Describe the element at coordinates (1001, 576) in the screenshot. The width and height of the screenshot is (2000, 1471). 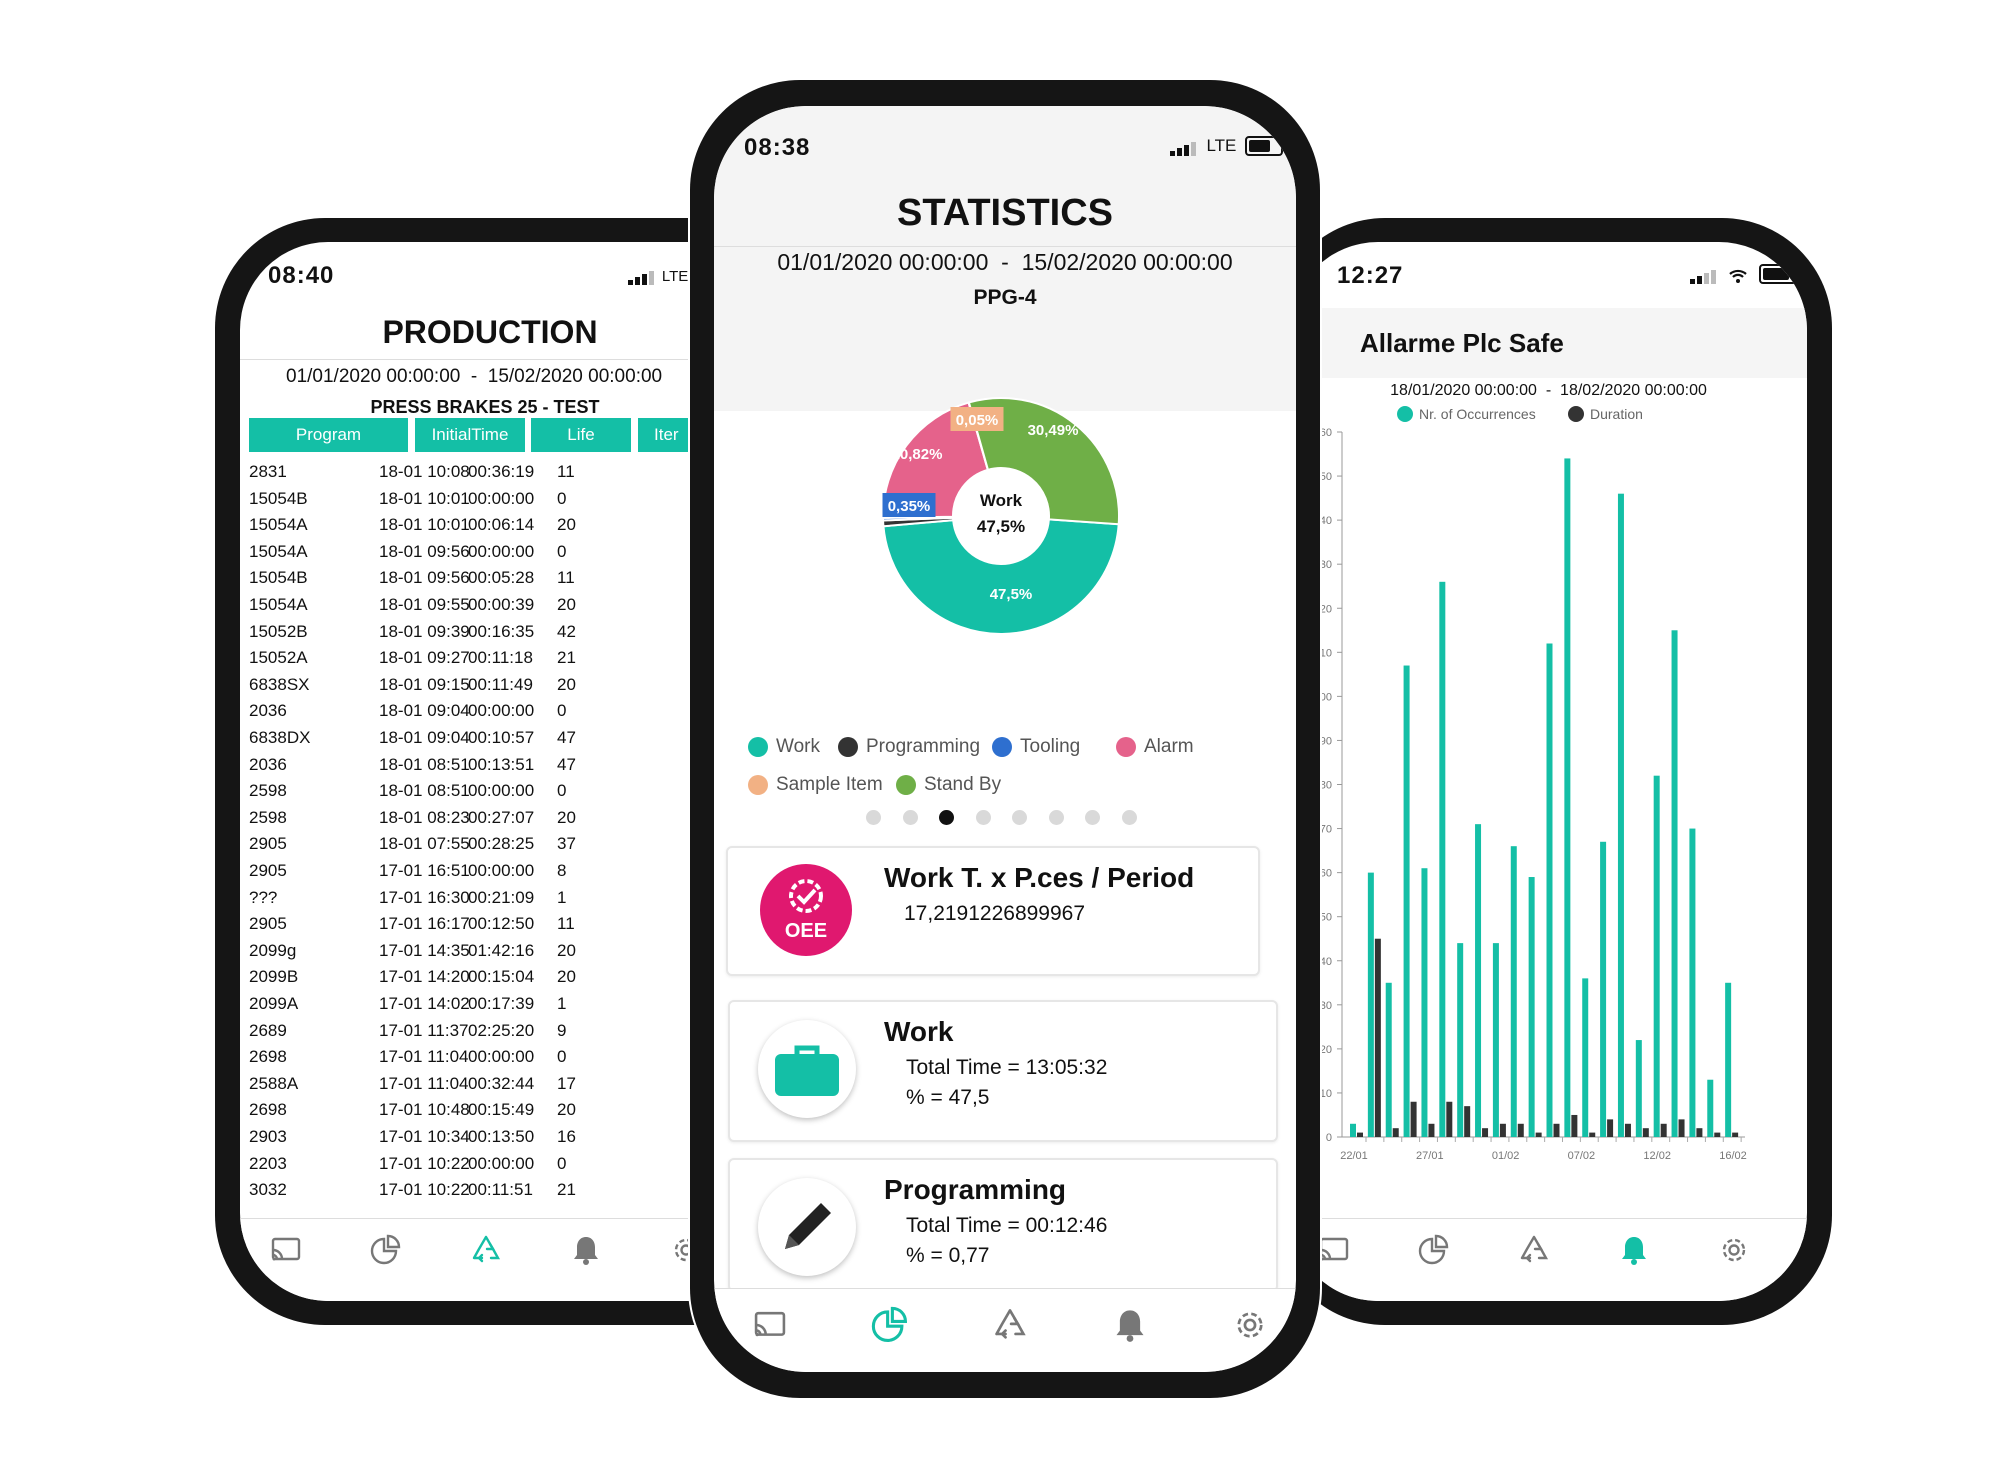
I see `donut-slice-work` at that location.